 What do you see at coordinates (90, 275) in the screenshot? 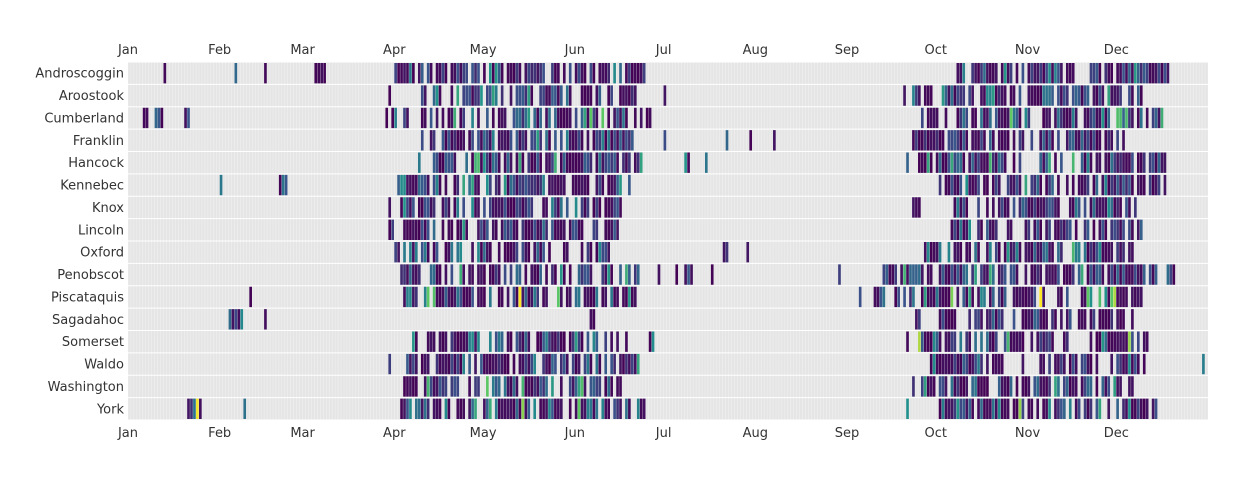
I see `county-label-penobscot: Penobscot` at bounding box center [90, 275].